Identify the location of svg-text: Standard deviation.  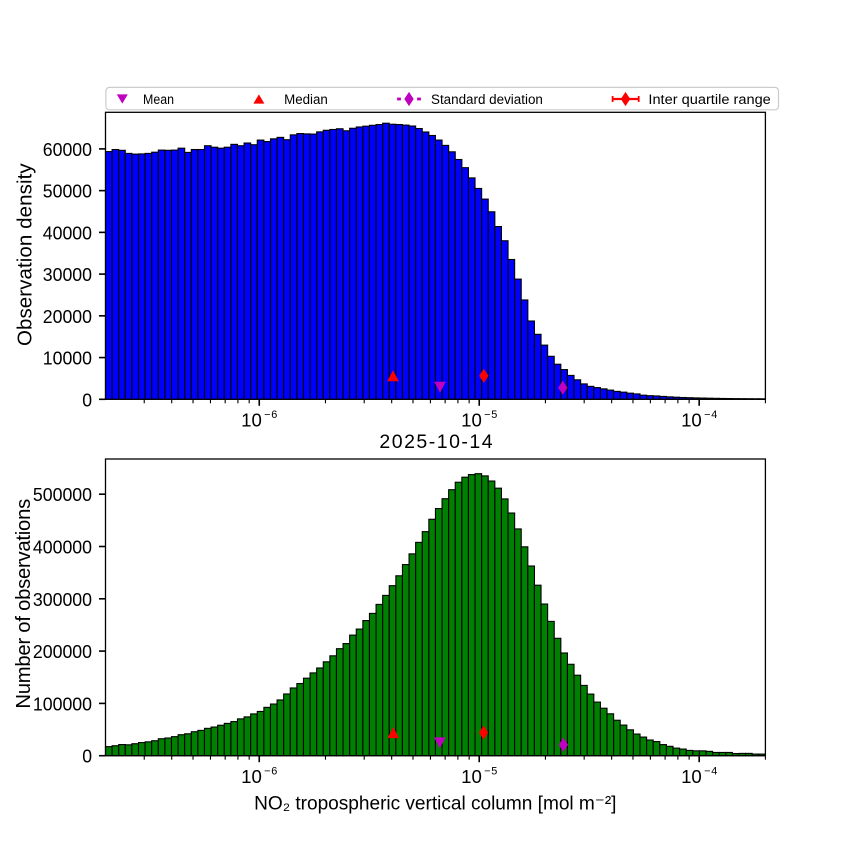
(487, 99).